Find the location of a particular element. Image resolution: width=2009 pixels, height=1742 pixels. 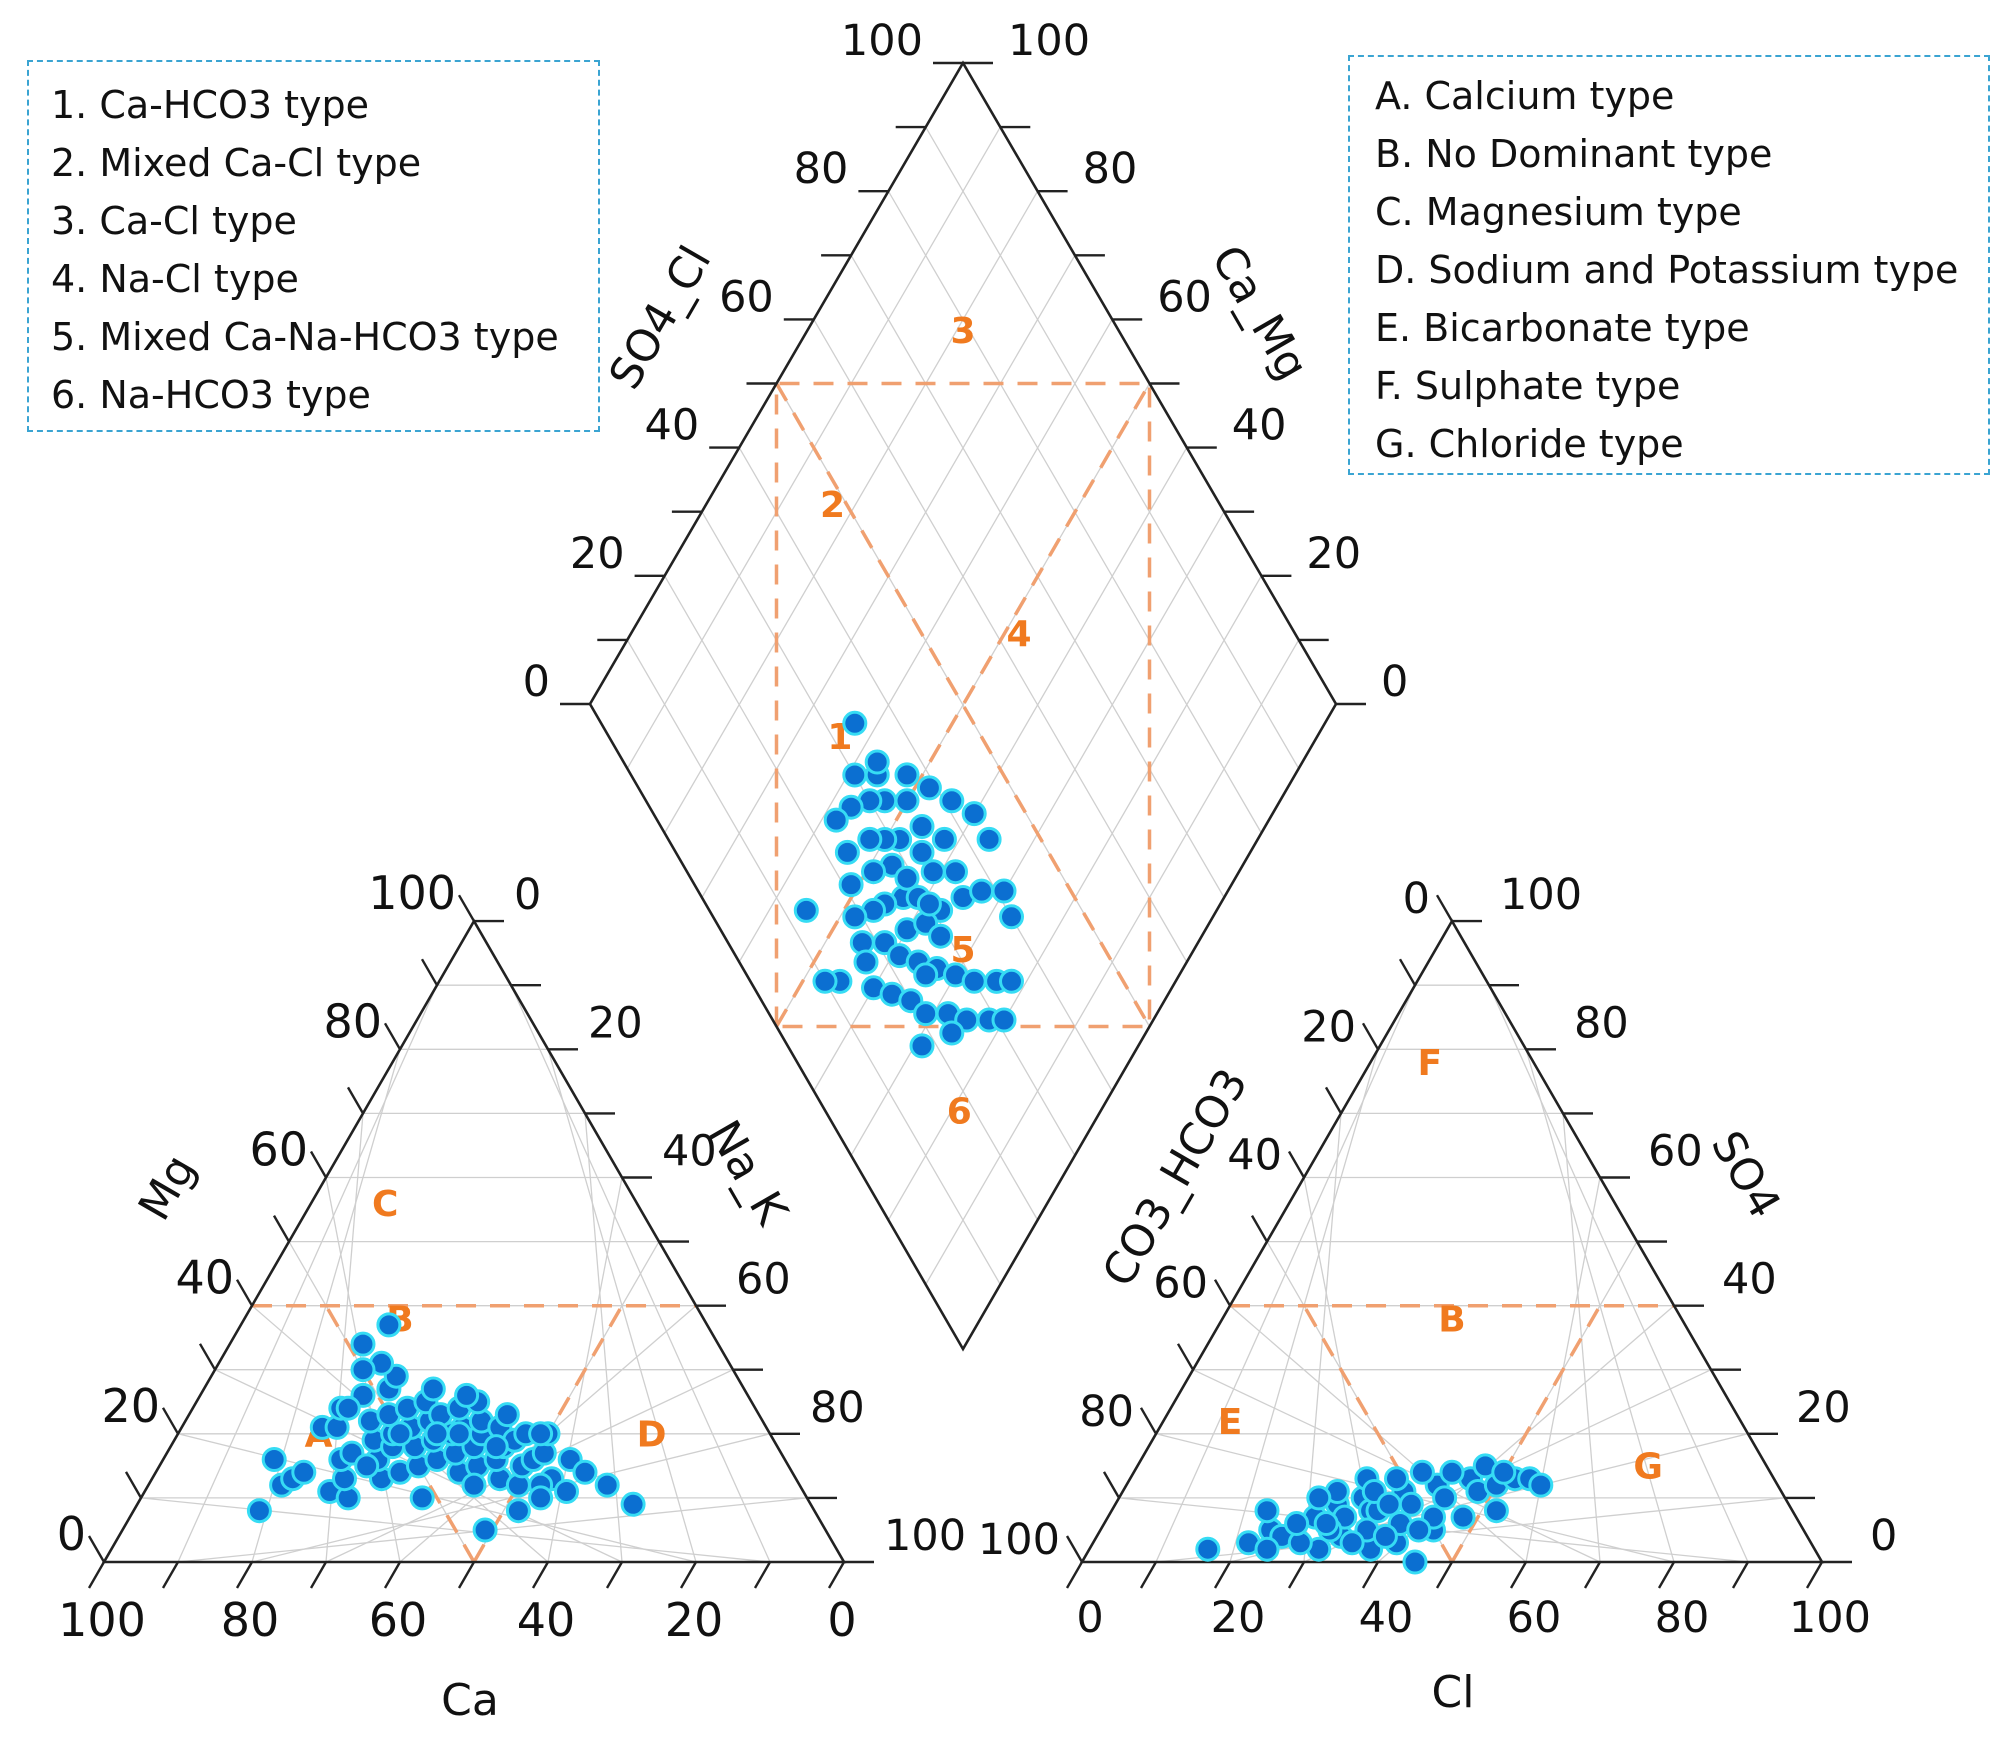

cation-left-axis-label: Mg is located at coordinates (167, 1187).